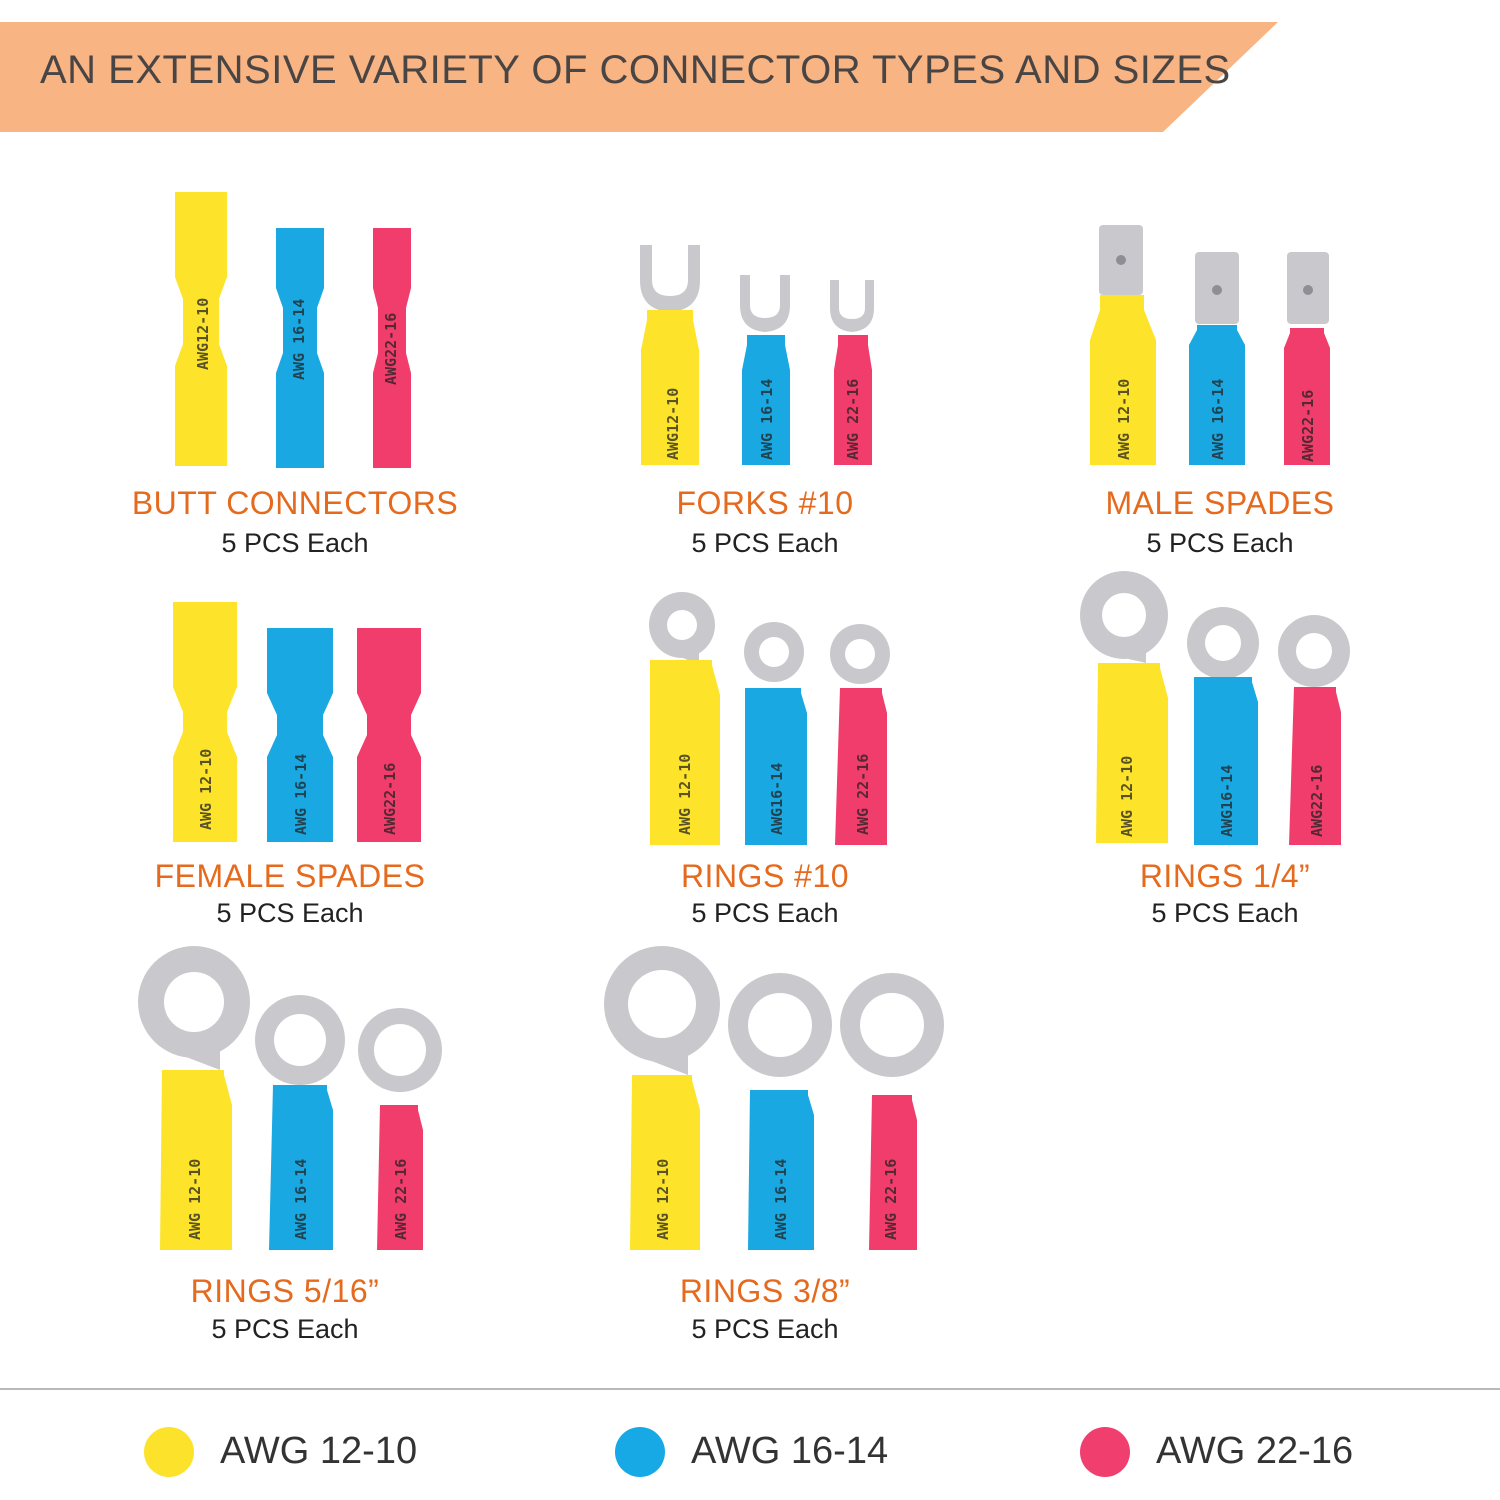 The height and width of the screenshot is (1500, 1500). I want to click on ring516-yellow: AWG 12-10, so click(194, 1098).